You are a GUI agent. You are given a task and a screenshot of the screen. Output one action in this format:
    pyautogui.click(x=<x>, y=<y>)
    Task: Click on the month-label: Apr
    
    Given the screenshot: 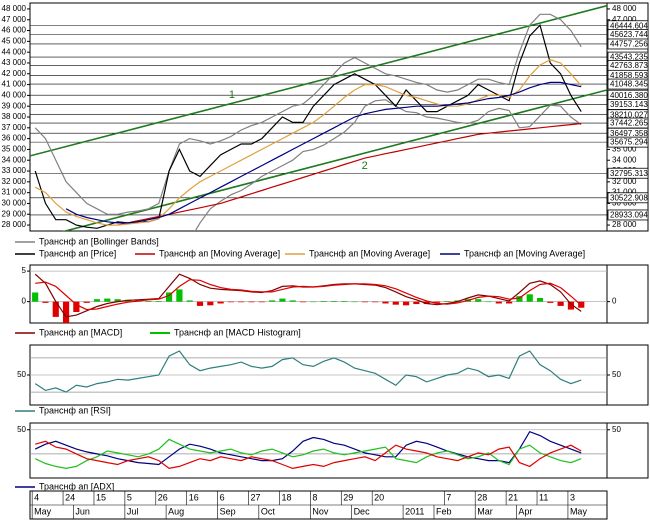 What is the action you would take?
    pyautogui.click(x=525, y=511)
    